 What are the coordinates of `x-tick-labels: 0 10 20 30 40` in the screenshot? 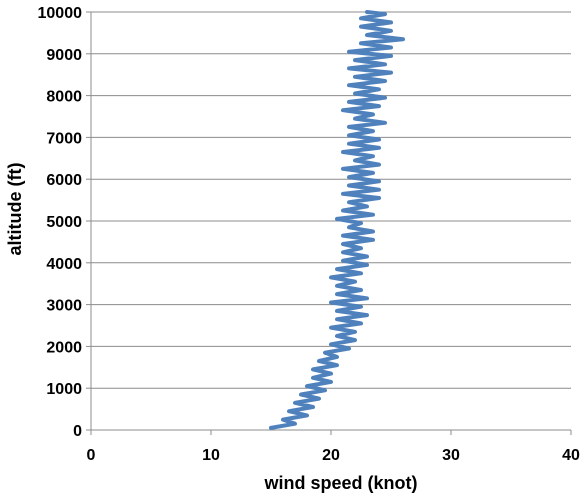 It's located at (333, 455).